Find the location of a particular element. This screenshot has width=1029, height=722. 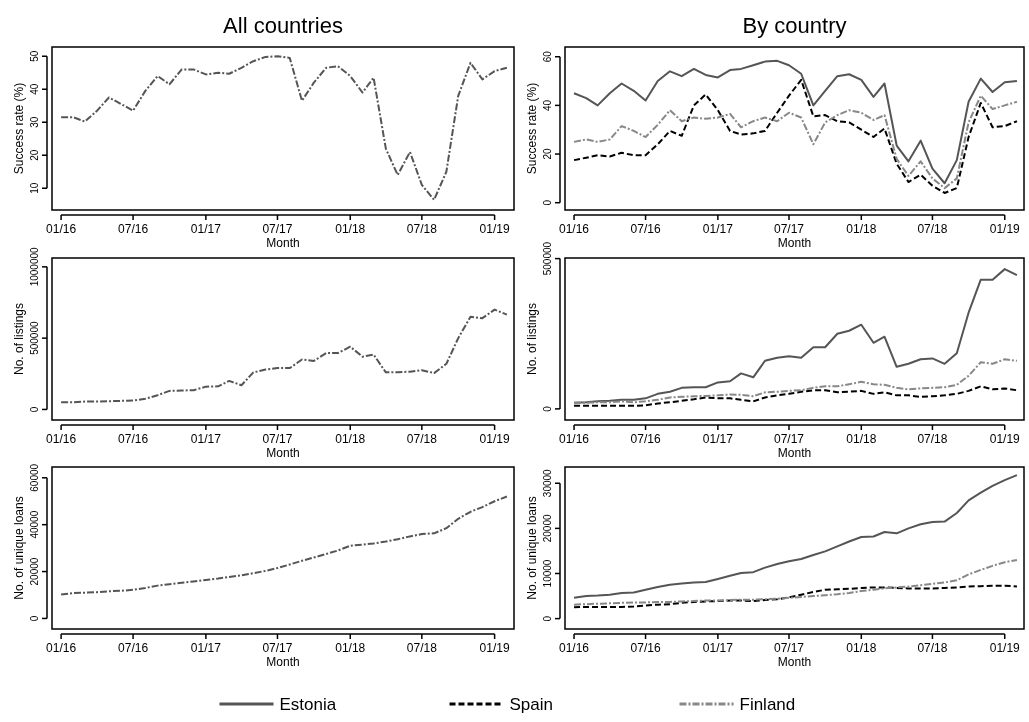

y-tick-label: 10 is located at coordinates (34, 188).